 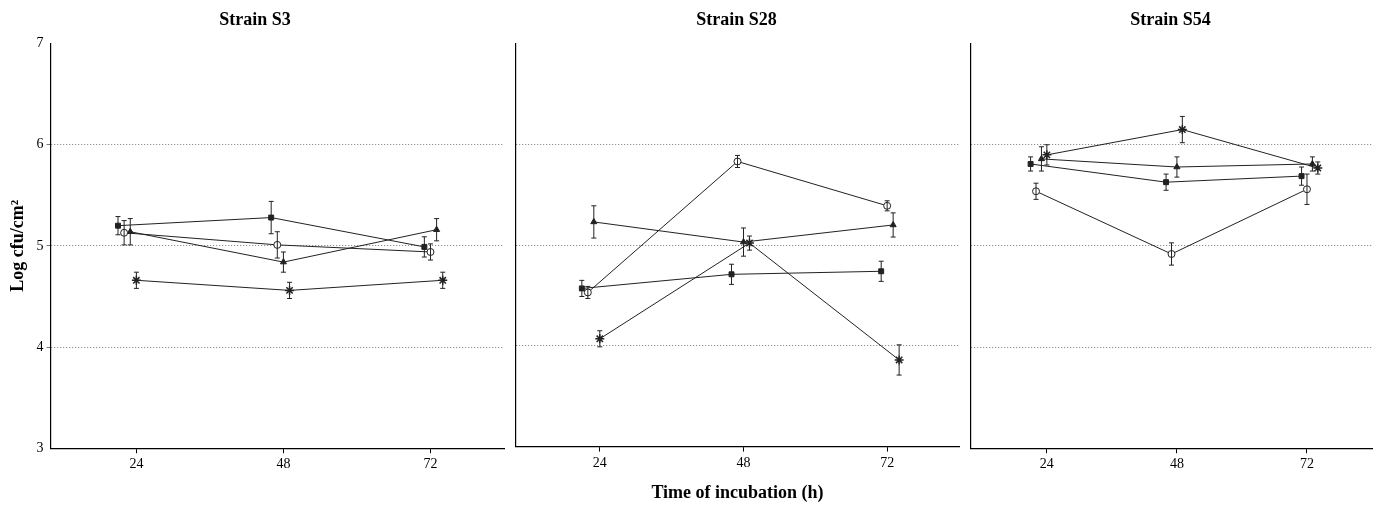 What do you see at coordinates (1170, 19) in the screenshot?
I see `chart-title: Strain S54` at bounding box center [1170, 19].